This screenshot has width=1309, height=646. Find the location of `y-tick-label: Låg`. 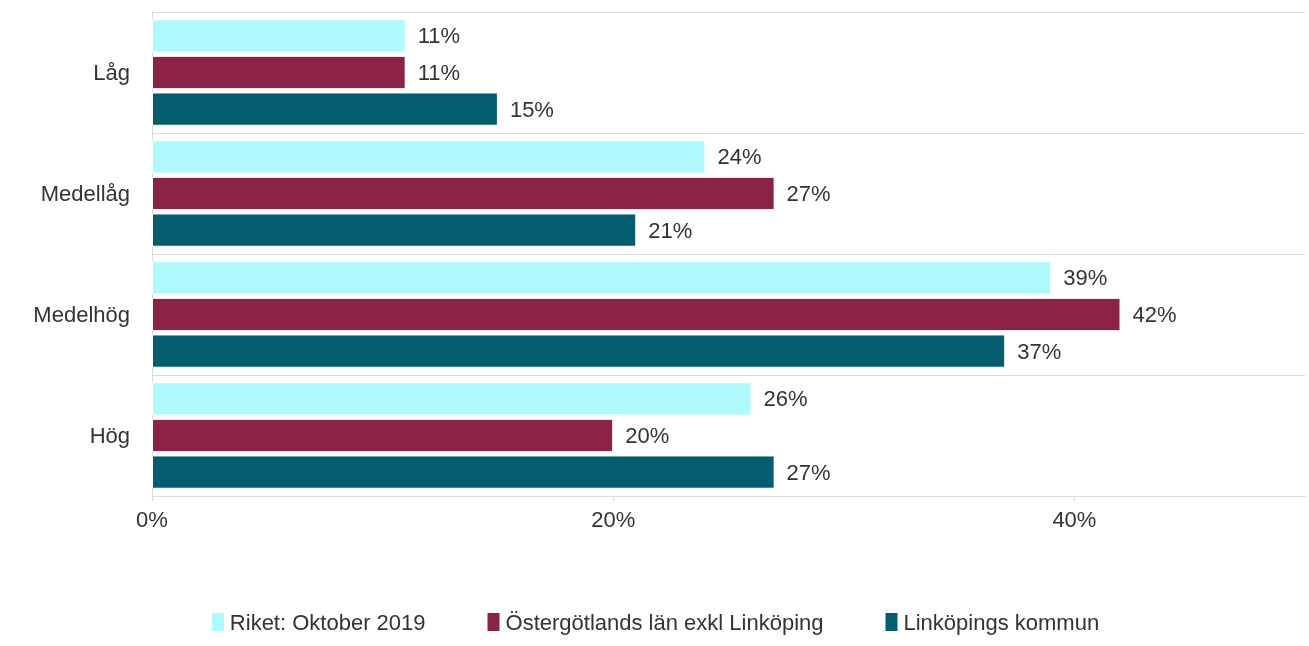

y-tick-label: Låg is located at coordinates (111, 72).